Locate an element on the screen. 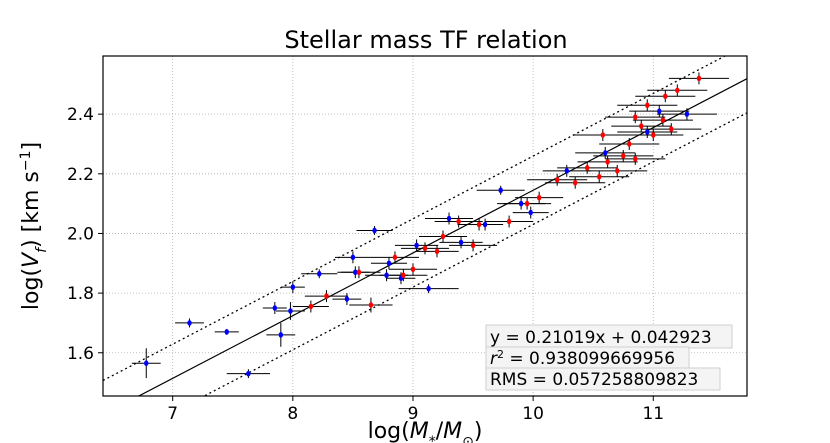  y-tick-label: 1.6 is located at coordinates (80, 354).